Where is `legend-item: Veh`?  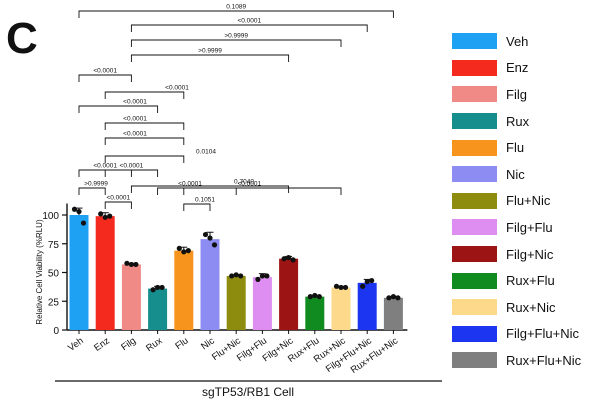
legend-item: Veh is located at coordinates (525, 41).